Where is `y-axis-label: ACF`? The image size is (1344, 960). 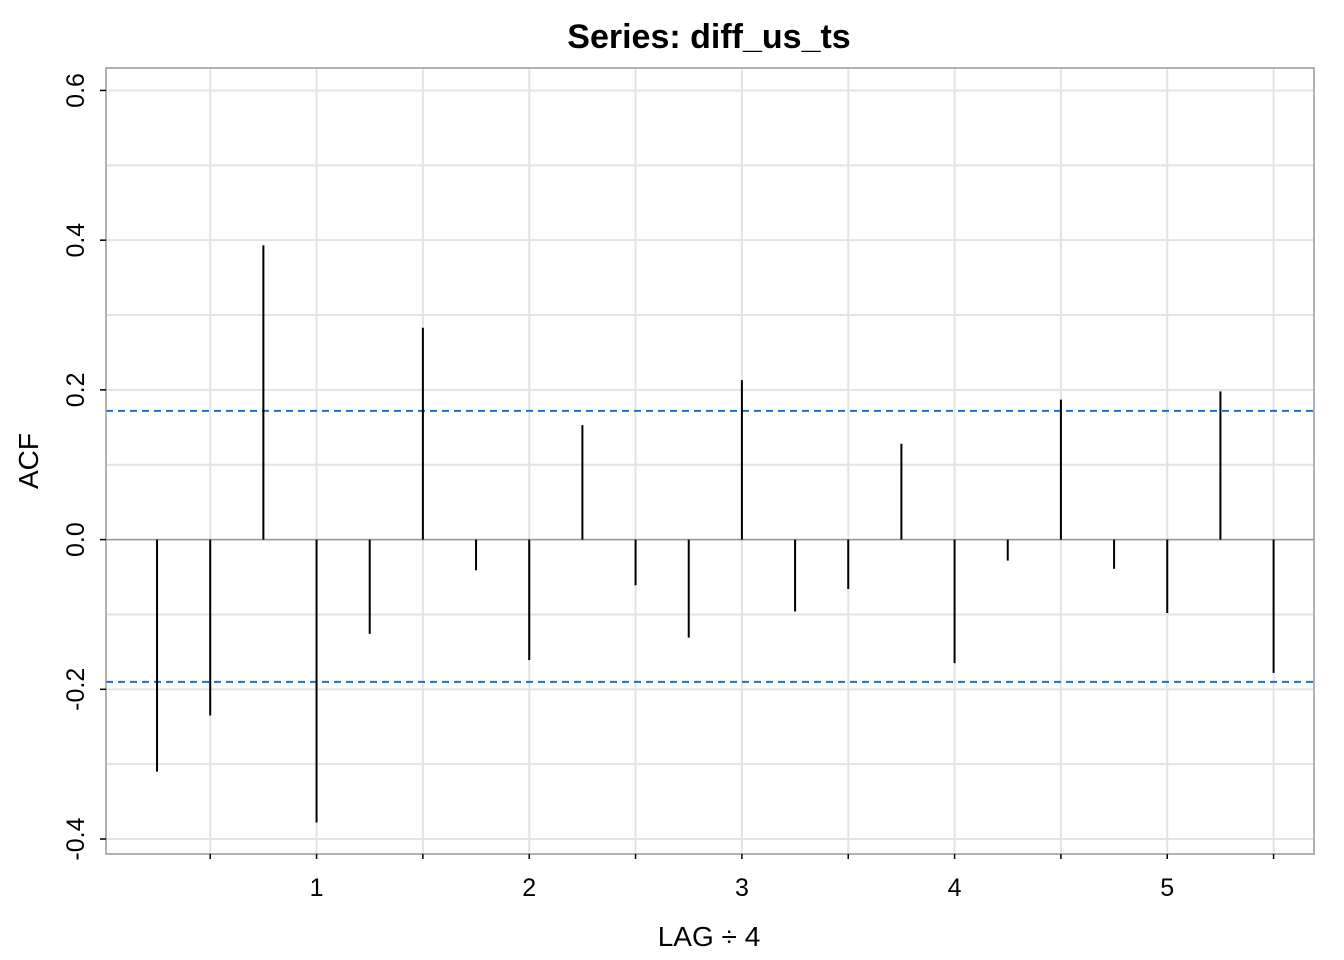 y-axis-label: ACF is located at coordinates (28, 461).